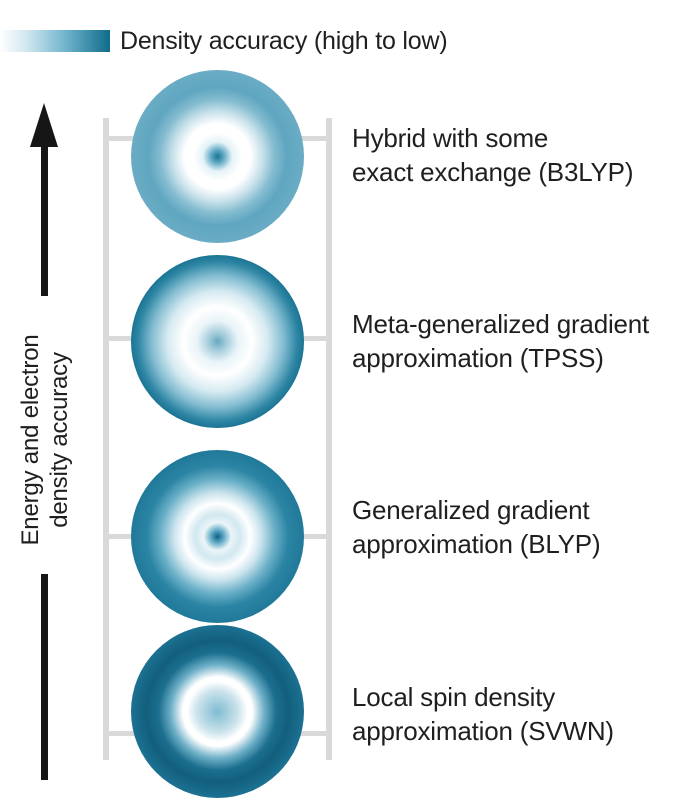  I want to click on density-disc-blyp, so click(217, 536).